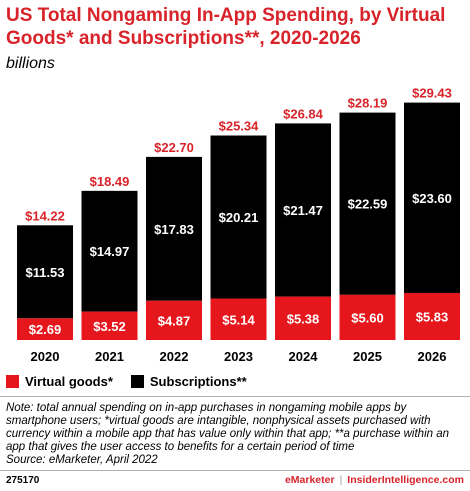  Describe the element at coordinates (109, 356) in the screenshot. I see `x-tick-label: 2021` at that location.